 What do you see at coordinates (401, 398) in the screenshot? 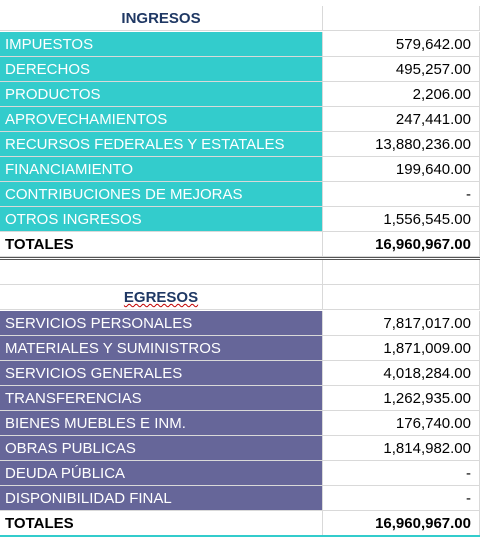
I see `row-value: 1,262,935.00` at bounding box center [401, 398].